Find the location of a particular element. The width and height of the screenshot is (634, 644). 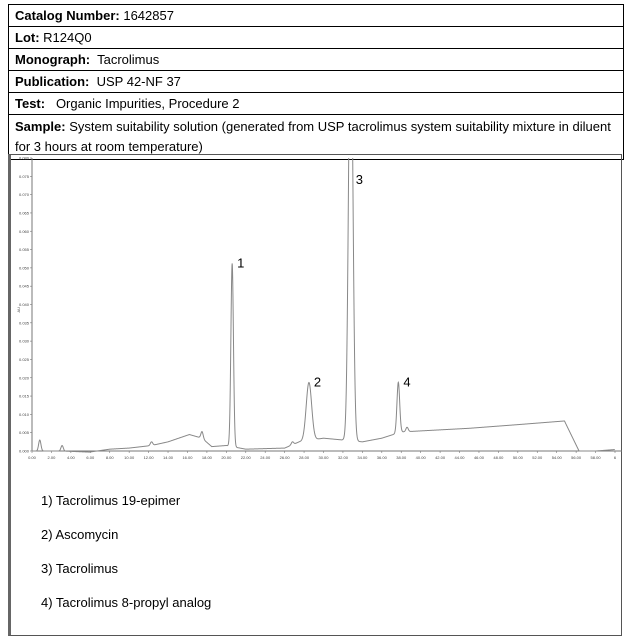

peak-label: 2 is located at coordinates (317, 382).